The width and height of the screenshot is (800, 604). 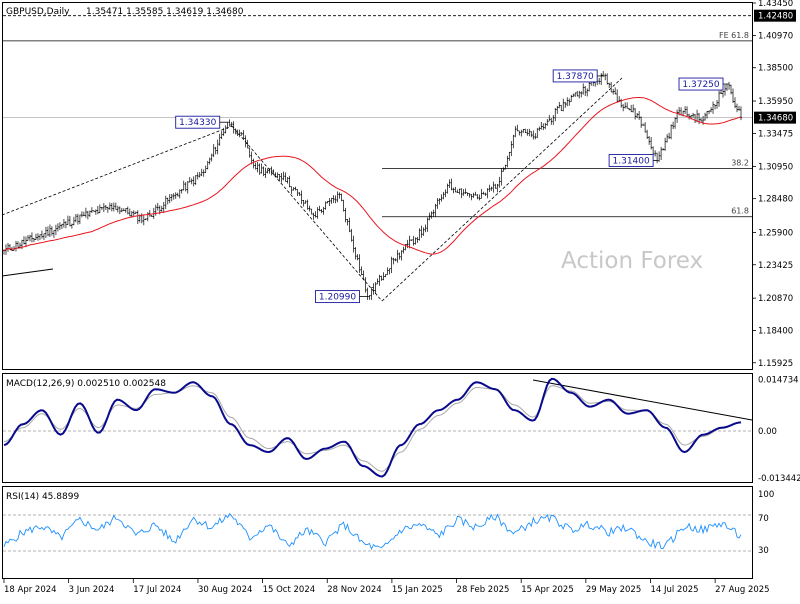 I want to click on price-tag-label: 1.42480, so click(x=775, y=17).